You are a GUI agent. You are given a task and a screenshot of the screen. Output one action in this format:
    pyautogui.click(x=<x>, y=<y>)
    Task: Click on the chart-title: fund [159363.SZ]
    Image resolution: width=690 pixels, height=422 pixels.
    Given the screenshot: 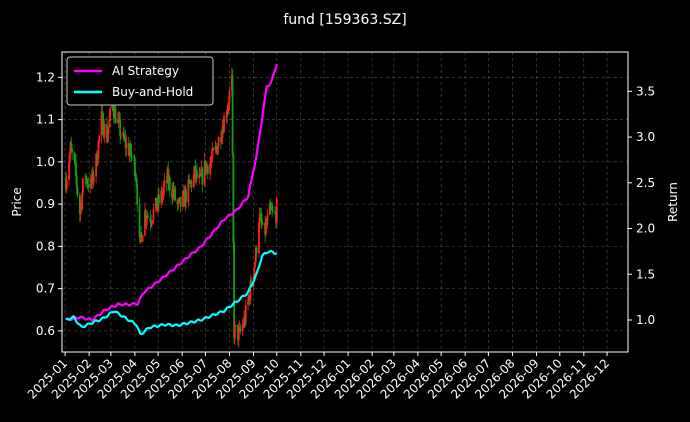 What is the action you would take?
    pyautogui.click(x=344, y=20)
    